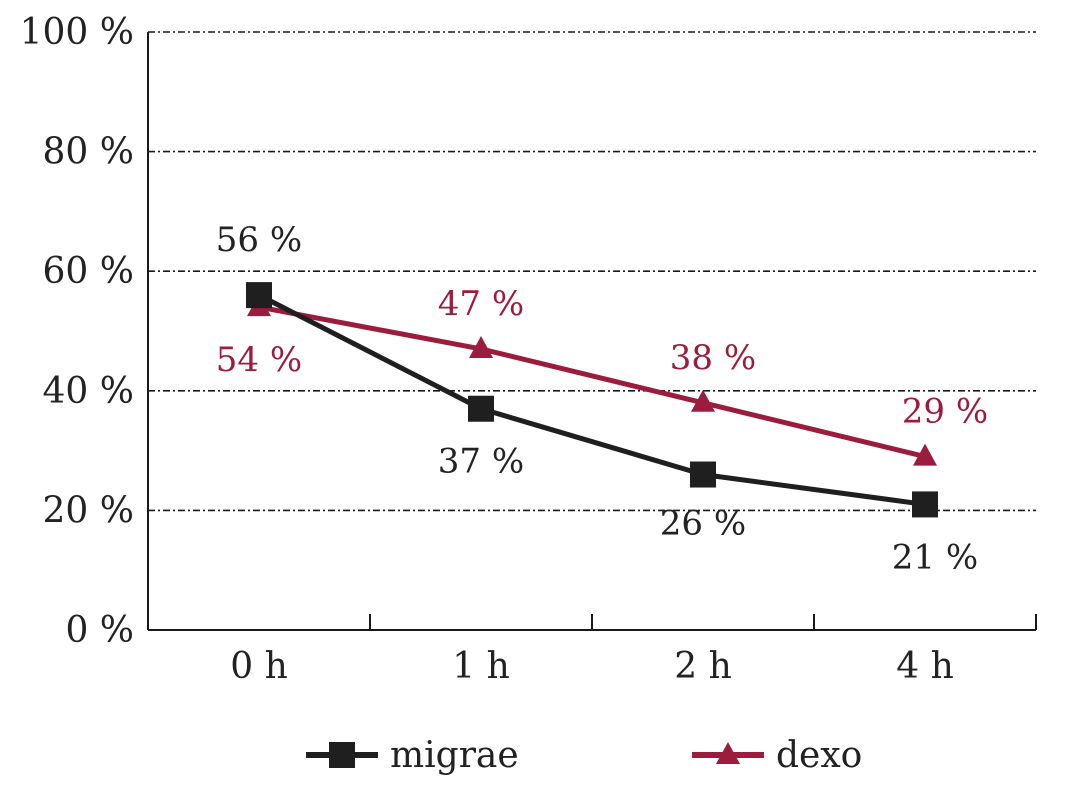 This screenshot has width=1074, height=800. I want to click on y-tick-label: 100 %, so click(77, 32).